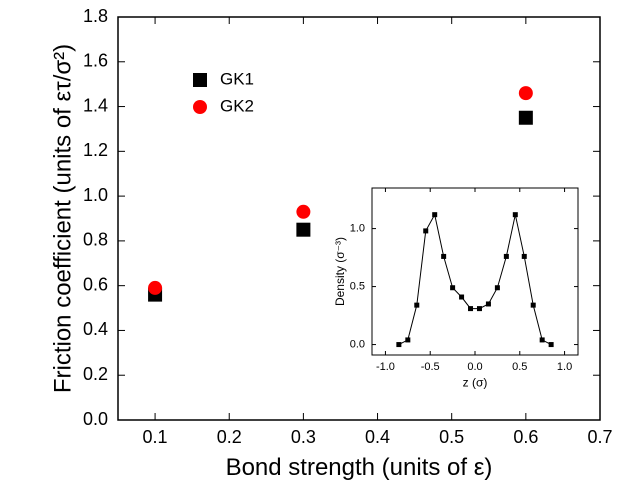 This screenshot has height=503, width=637. I want to click on x-tick-label: 0.0, so click(474, 367).